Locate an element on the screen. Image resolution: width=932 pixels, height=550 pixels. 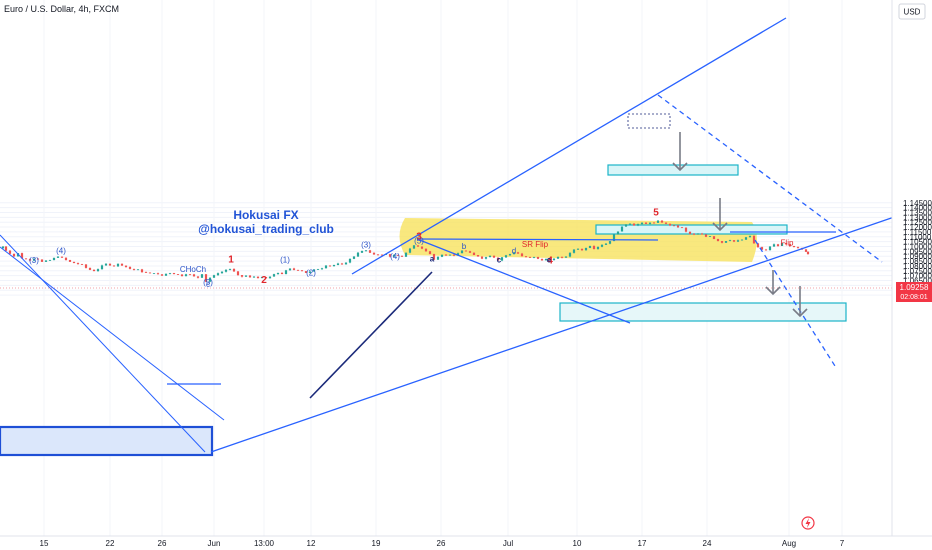
top-marker-box is located at coordinates (649, 121).